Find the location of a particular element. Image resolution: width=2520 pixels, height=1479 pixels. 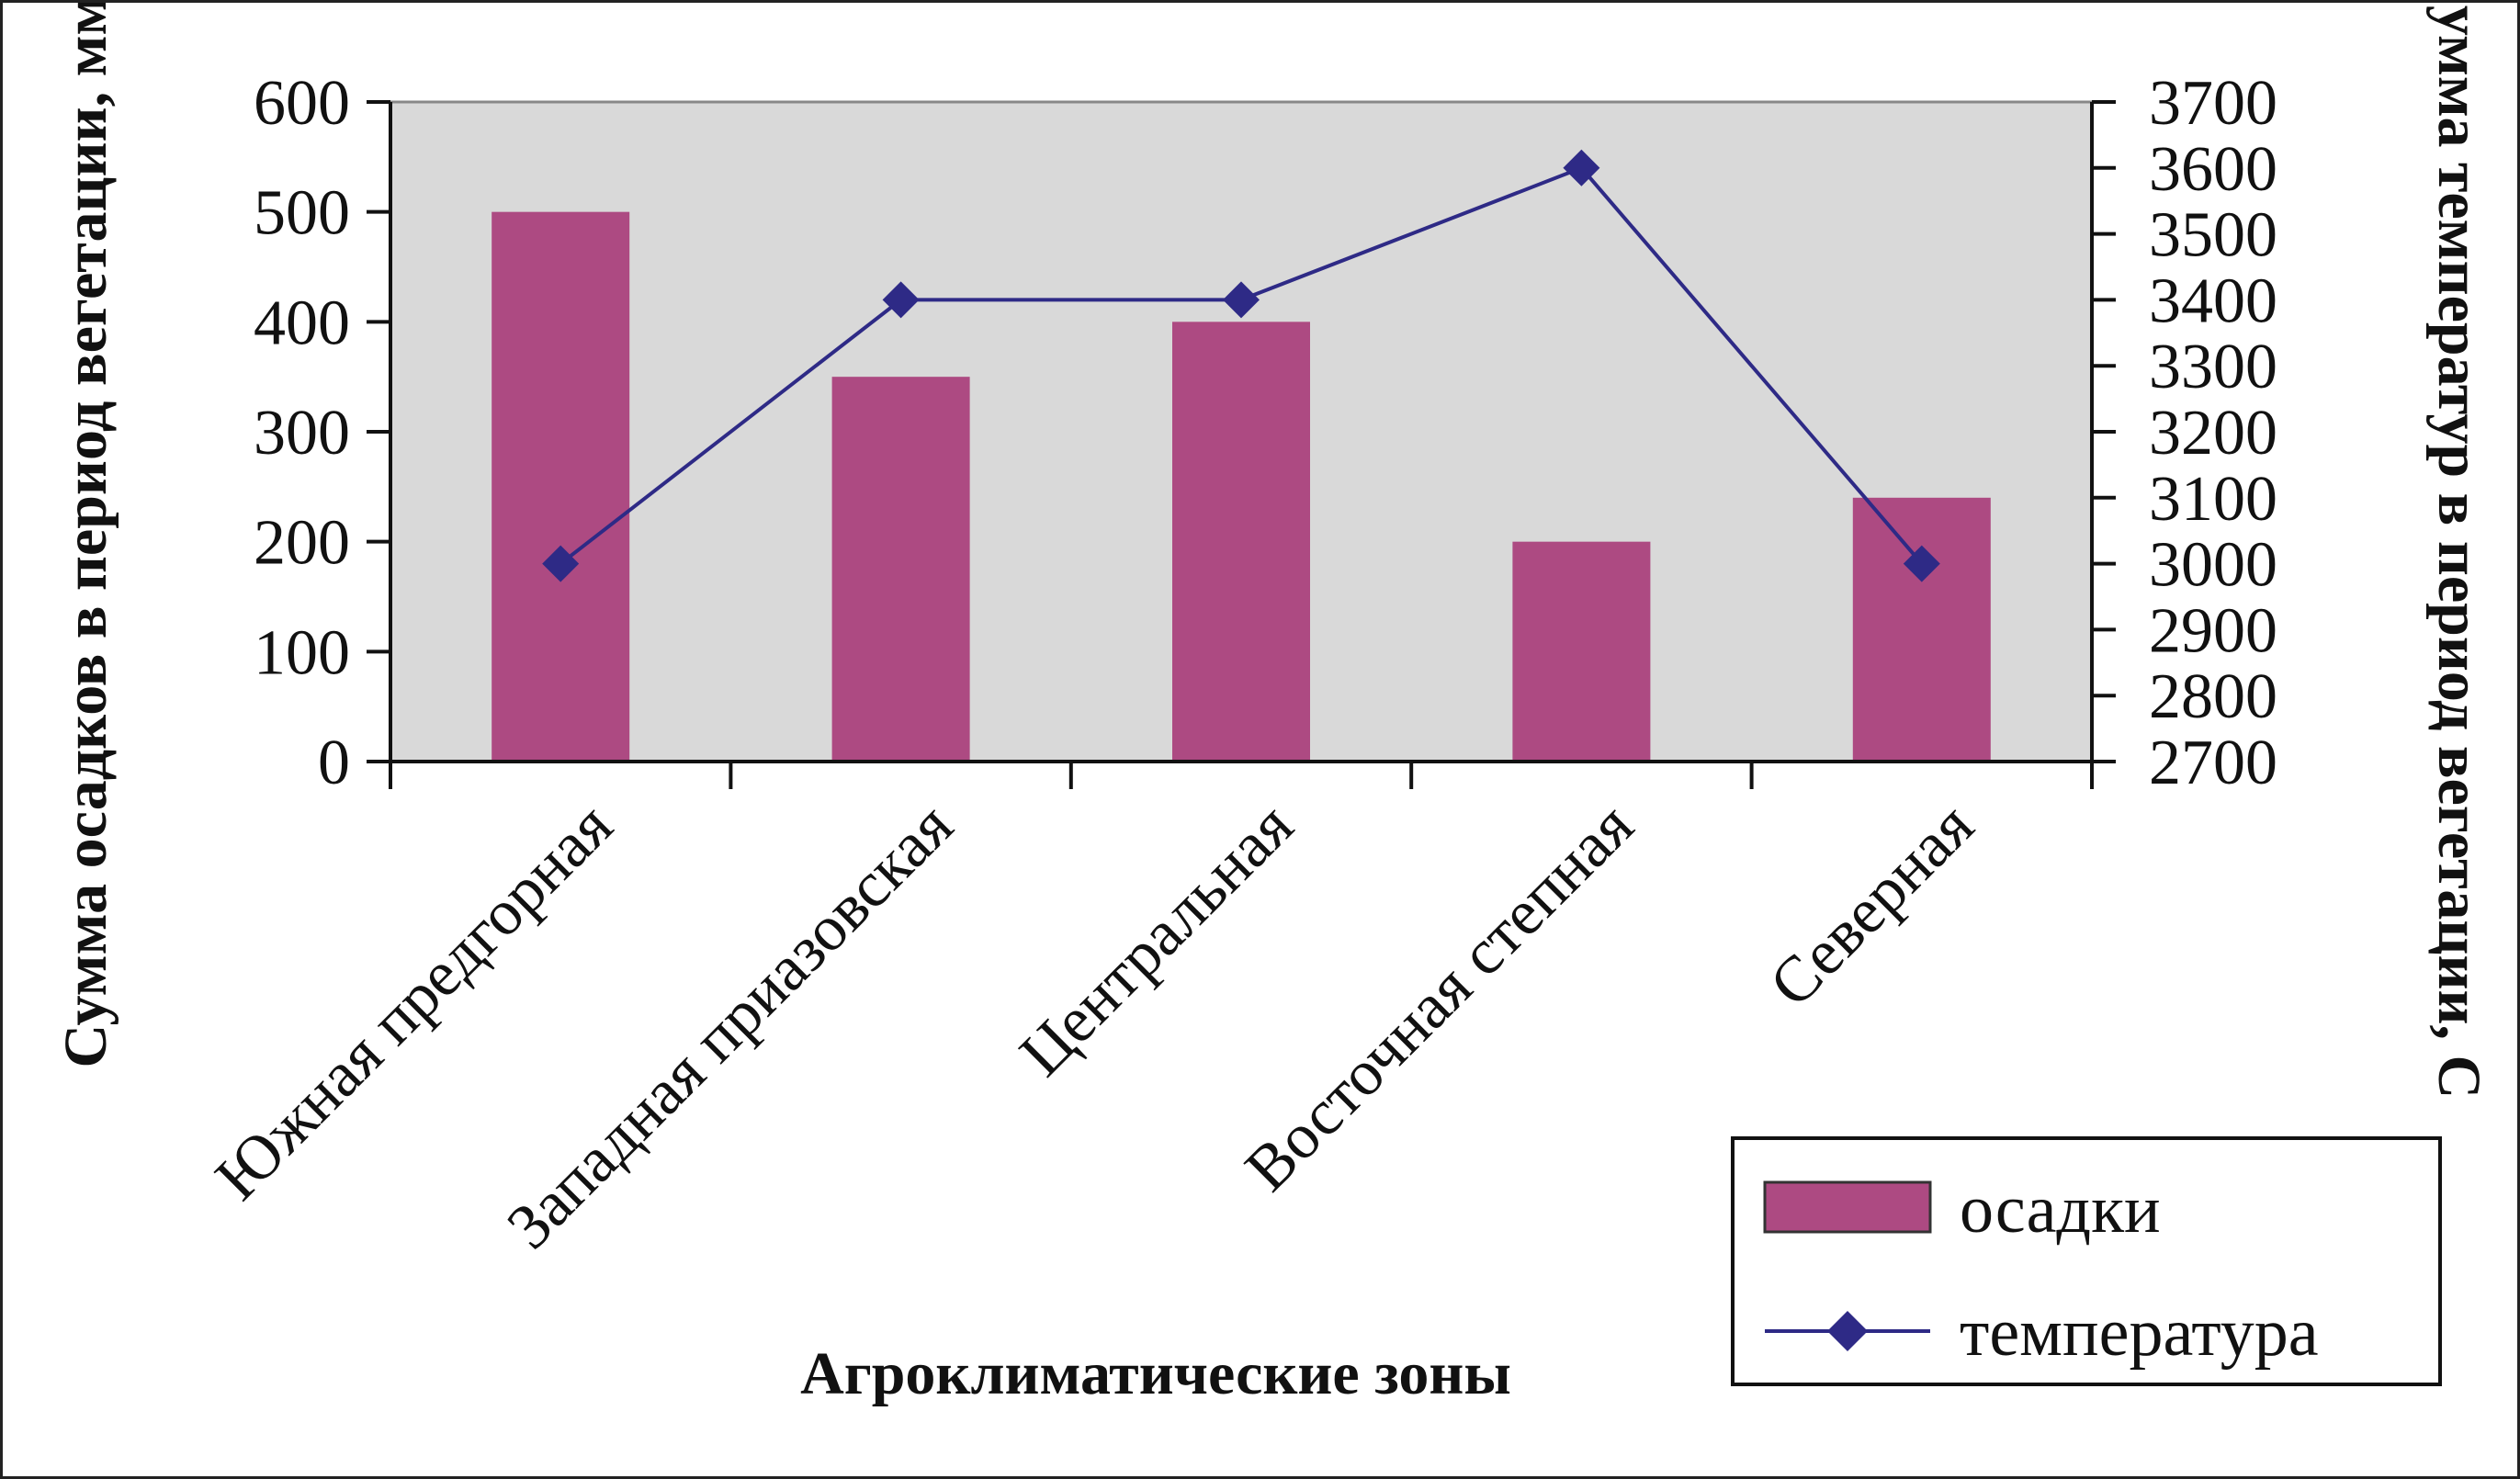

y-axis-title-right: Сумма температур в период вегетации, С is located at coordinates (2458, 551).